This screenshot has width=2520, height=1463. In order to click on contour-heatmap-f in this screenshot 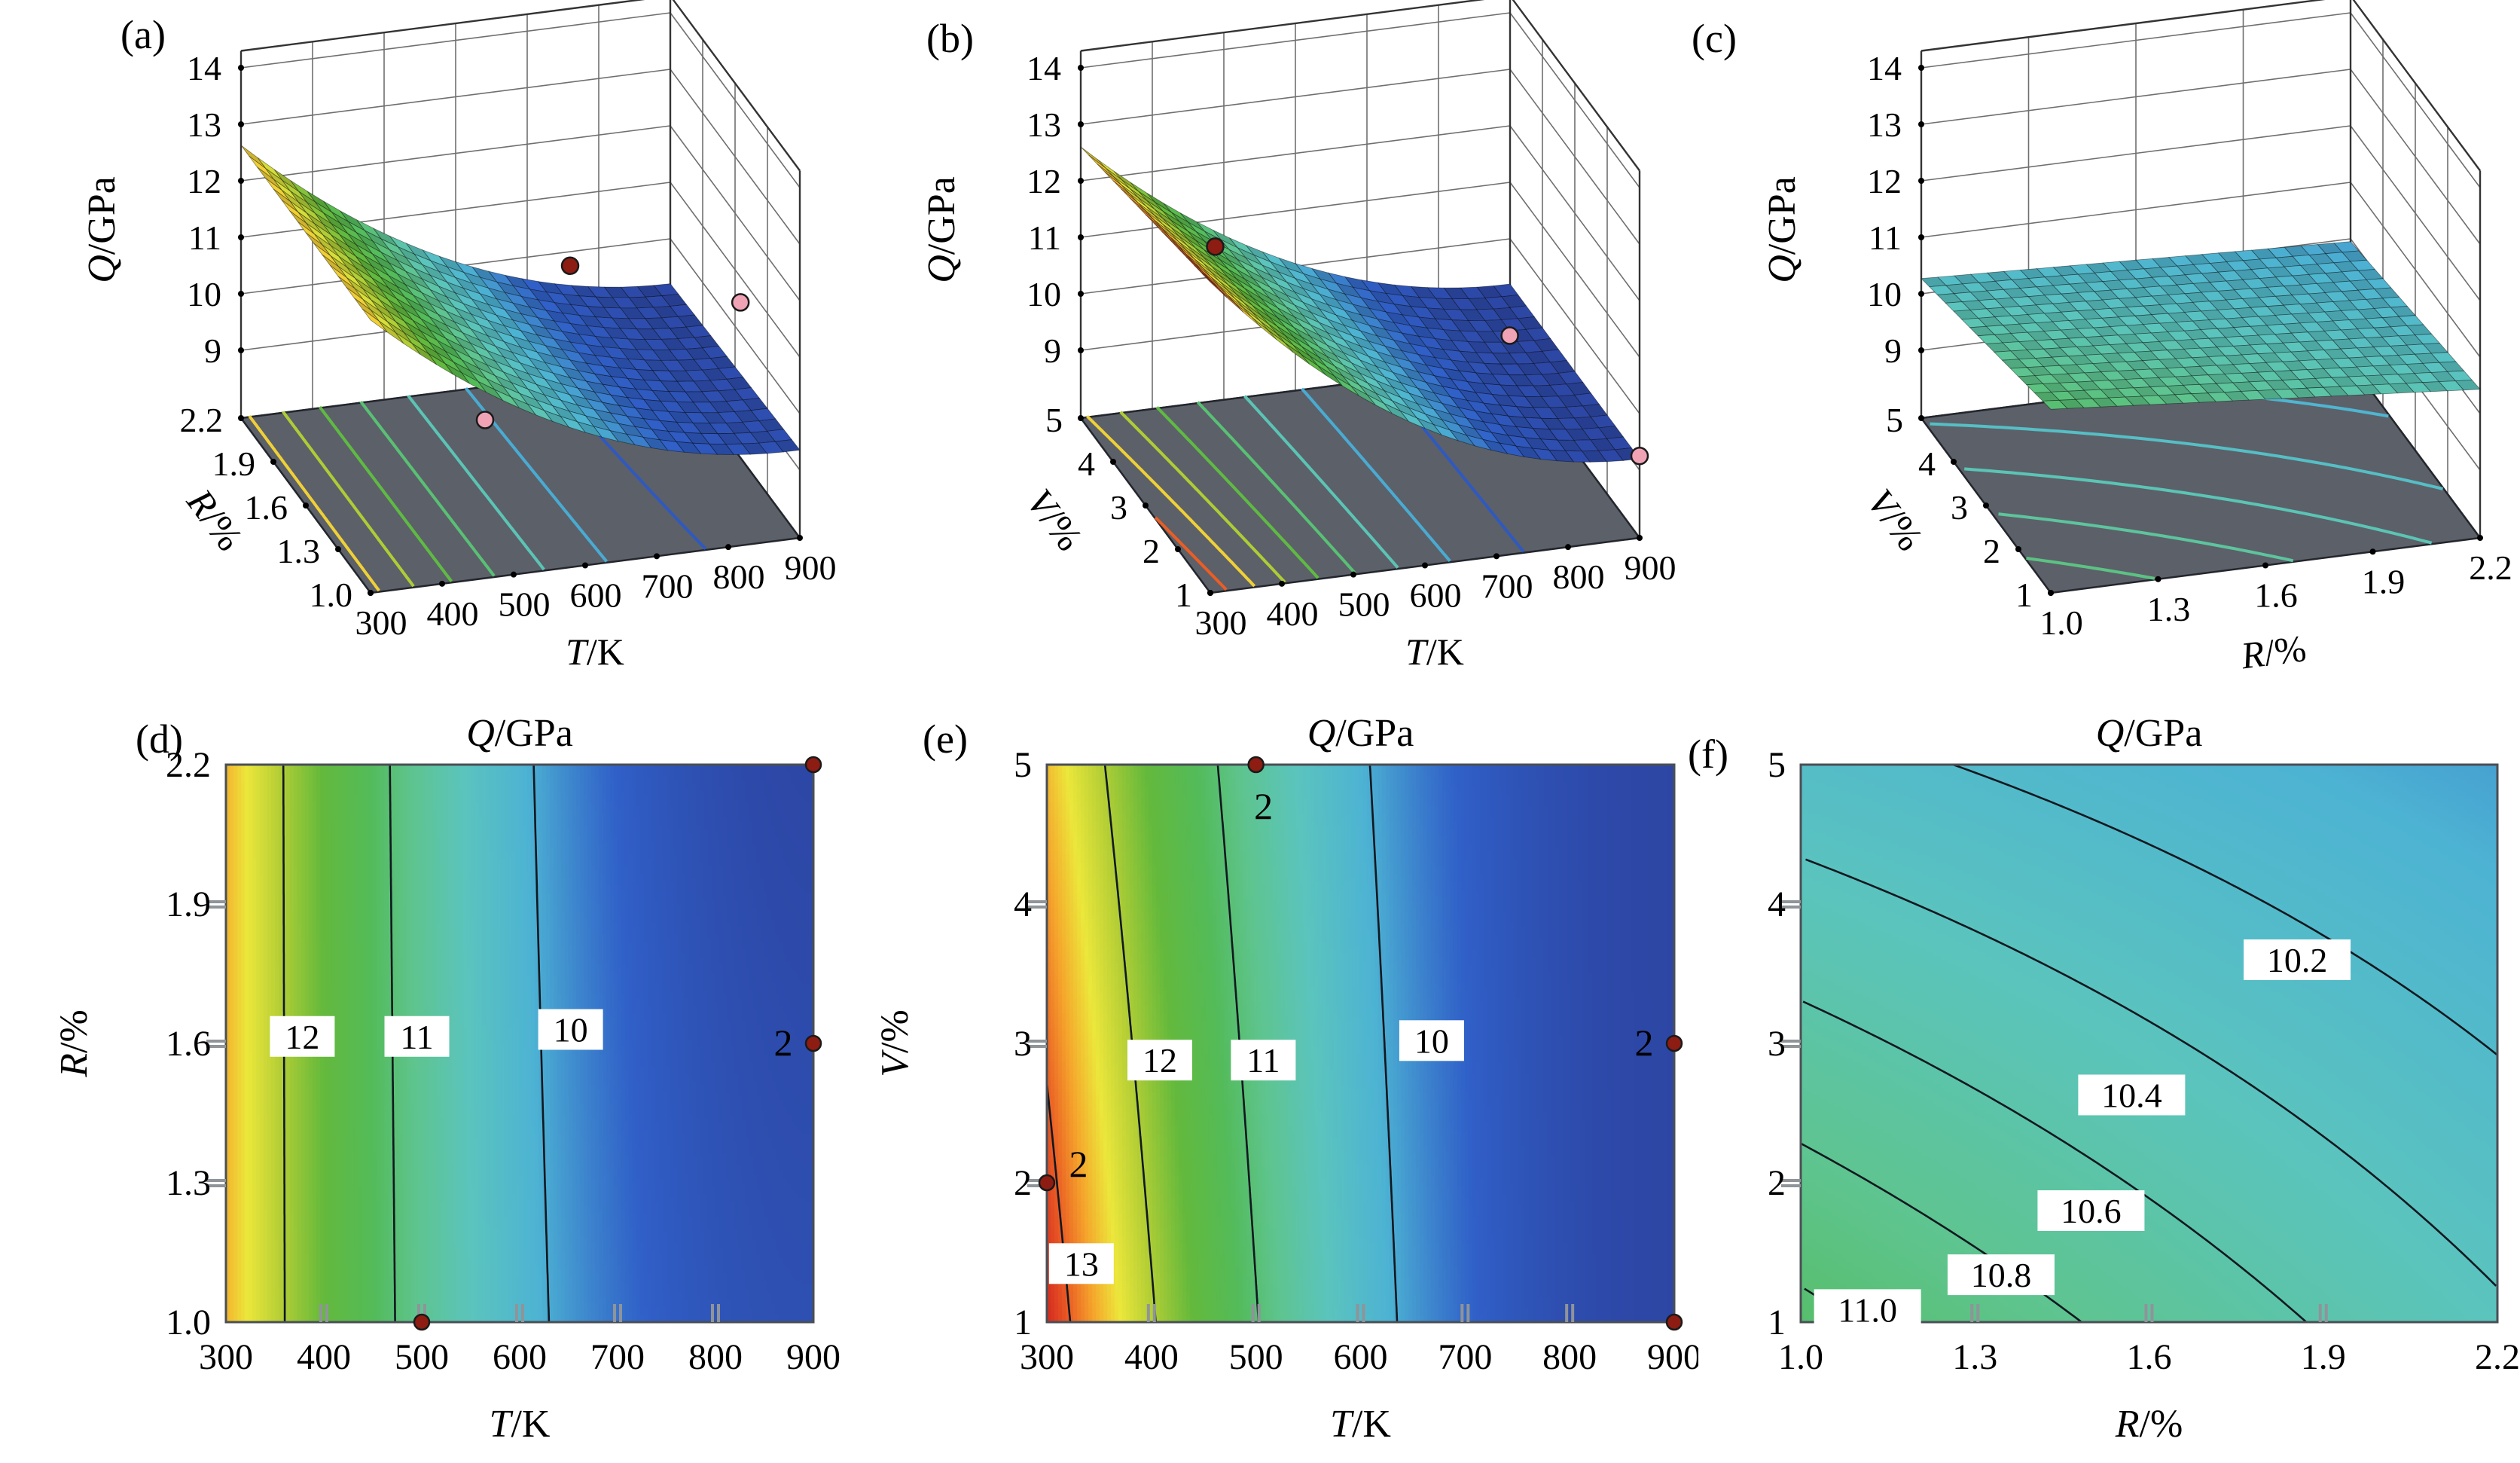, I will do `click(2149, 1043)`.